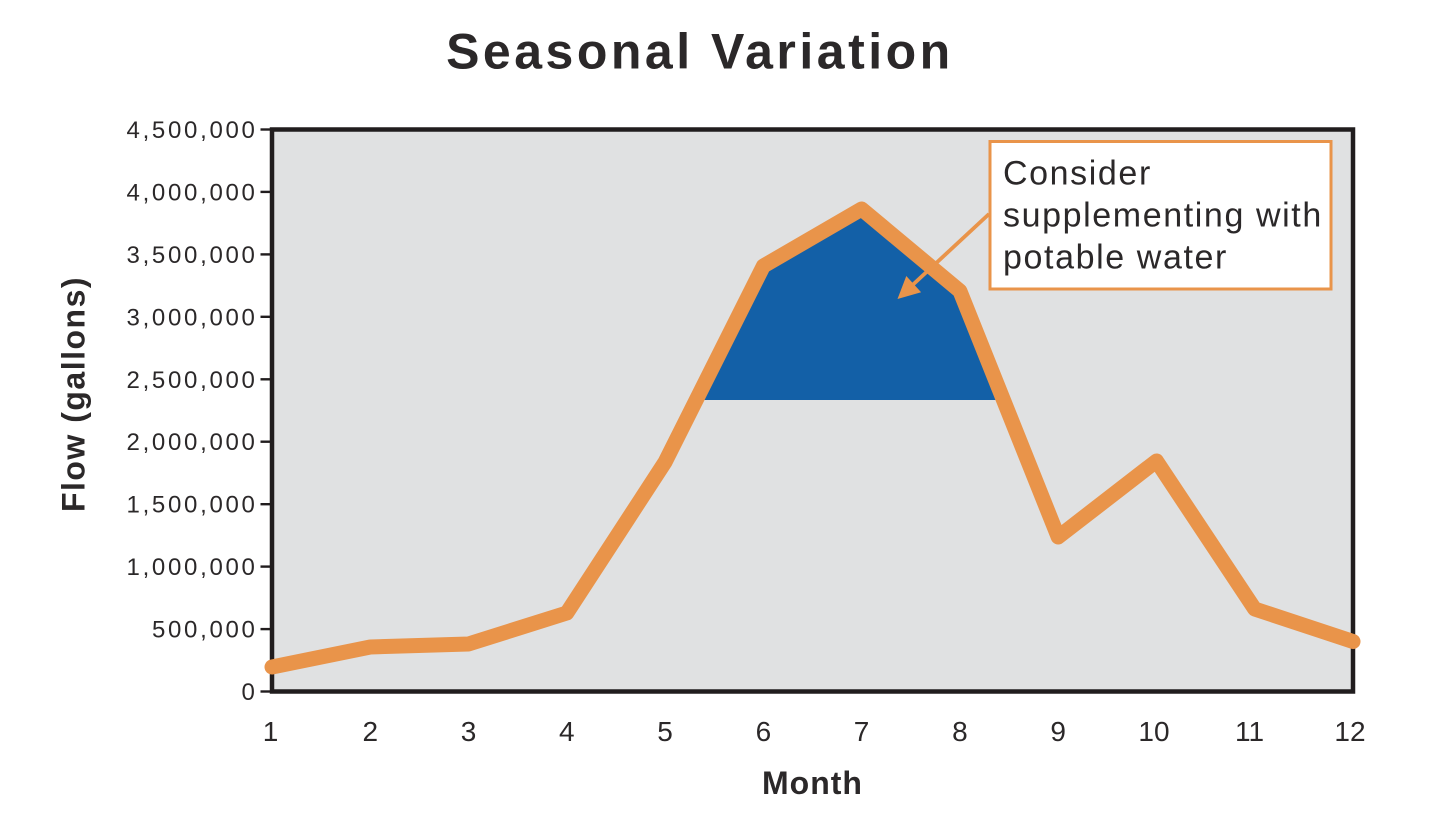 This screenshot has width=1434, height=822. I want to click on svg-text: 2,500,000, so click(192, 380).